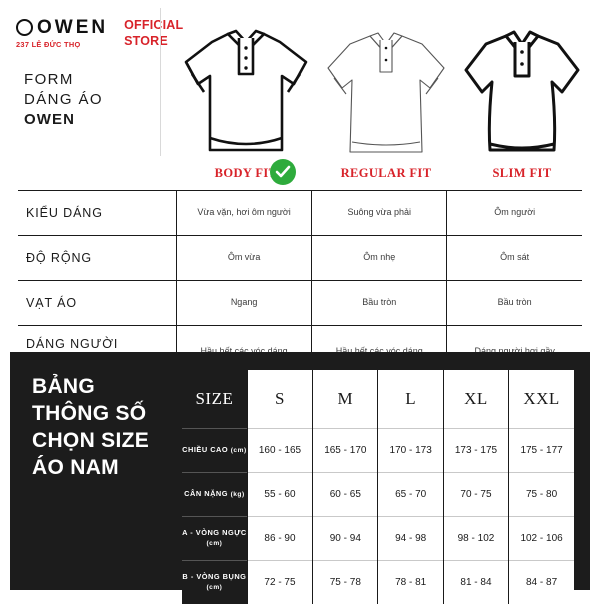  What do you see at coordinates (386, 173) in the screenshot?
I see `fit-label-regular-fit: REGULAR FIT` at bounding box center [386, 173].